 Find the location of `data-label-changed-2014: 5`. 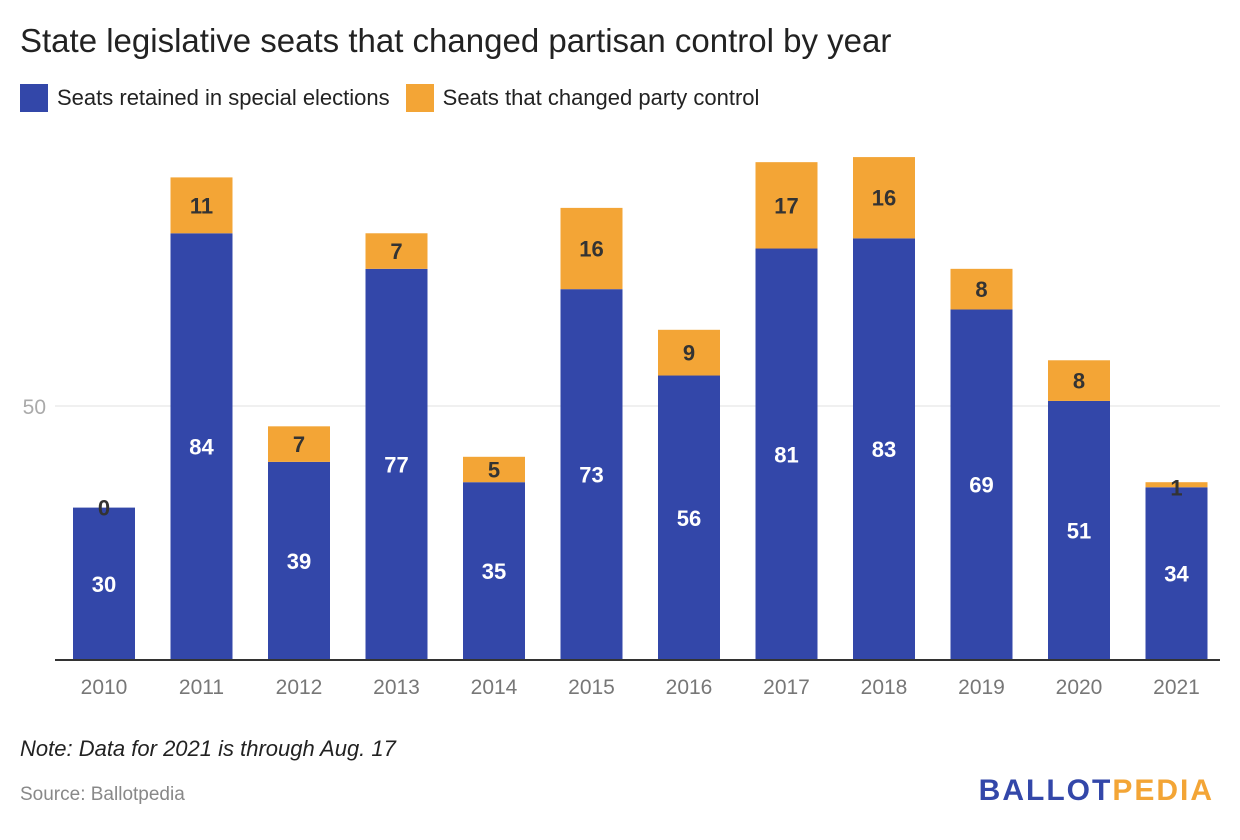

data-label-changed-2014: 5 is located at coordinates (494, 470).